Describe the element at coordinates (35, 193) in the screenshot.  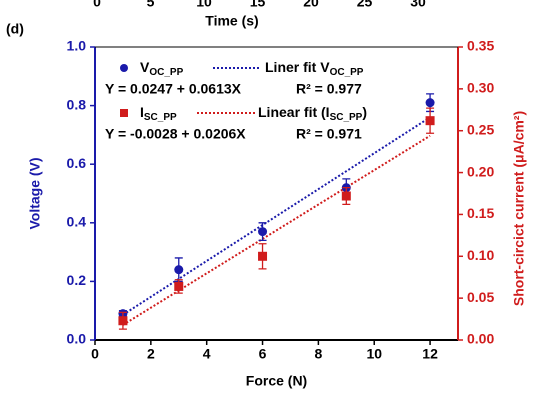
I see `y-axis-title: Voltage (V)` at that location.